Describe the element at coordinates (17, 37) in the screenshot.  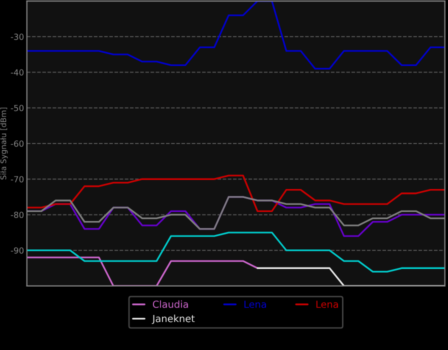
I see `y-tick-label: -30` at that location.